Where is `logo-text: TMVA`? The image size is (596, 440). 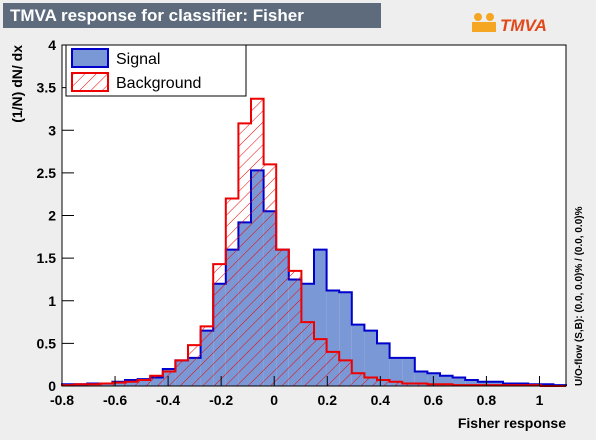 logo-text: TMVA is located at coordinates (523, 25).